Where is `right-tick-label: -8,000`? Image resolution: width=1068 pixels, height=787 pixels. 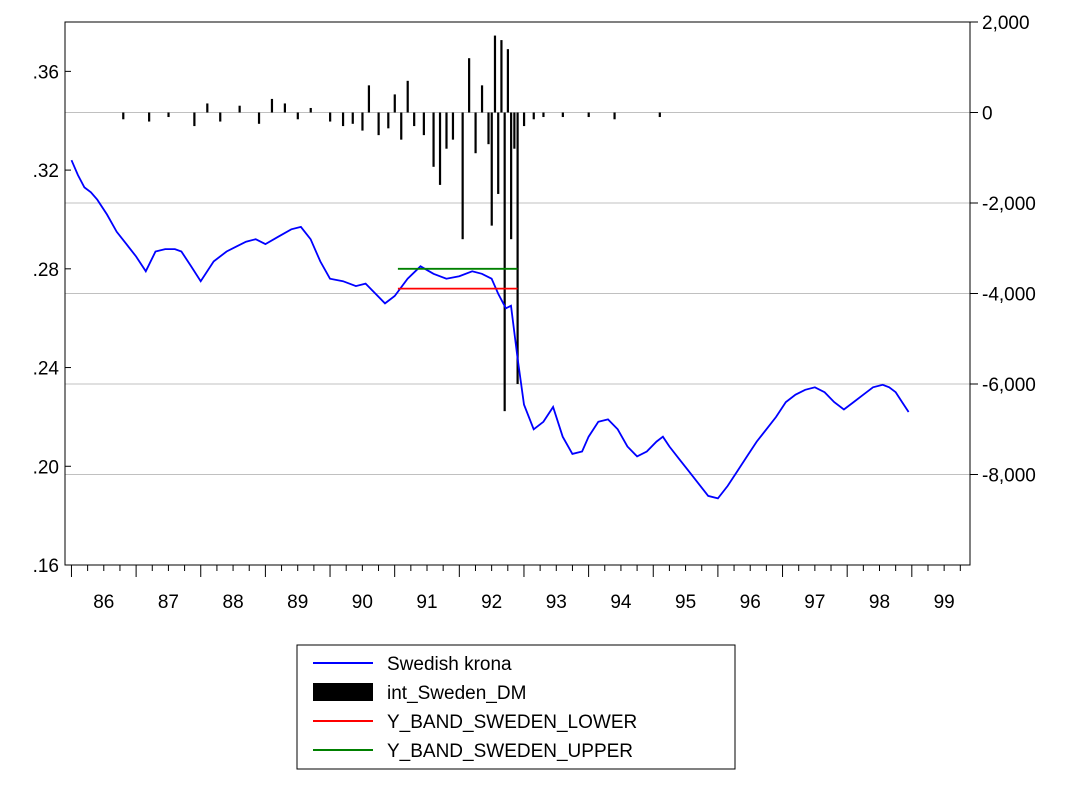 right-tick-label: -8,000 is located at coordinates (1009, 476).